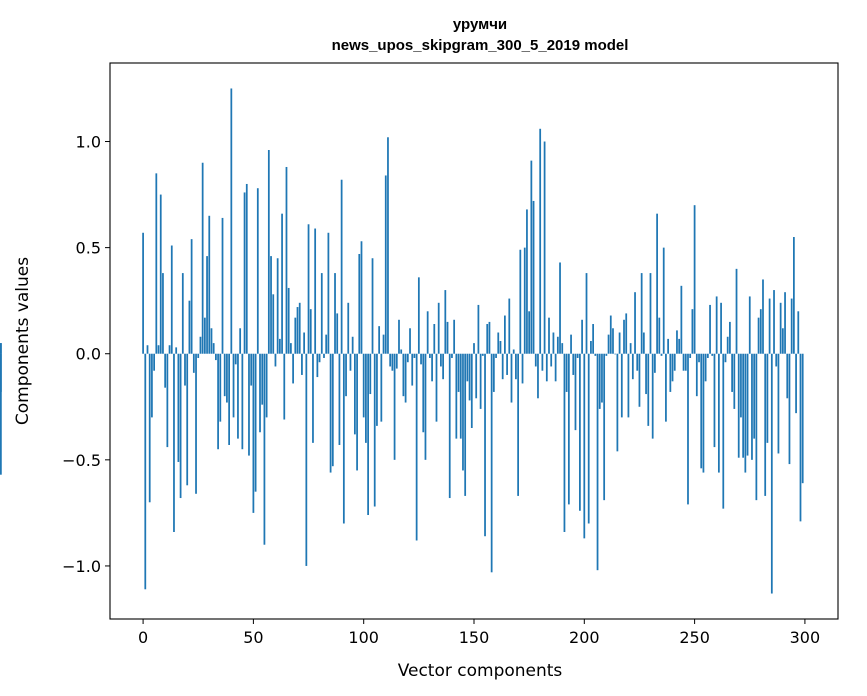 Image resolution: width=867 pixels, height=696 pixels. Describe the element at coordinates (363, 637) in the screenshot. I see `x-tick-label: 100` at that location.